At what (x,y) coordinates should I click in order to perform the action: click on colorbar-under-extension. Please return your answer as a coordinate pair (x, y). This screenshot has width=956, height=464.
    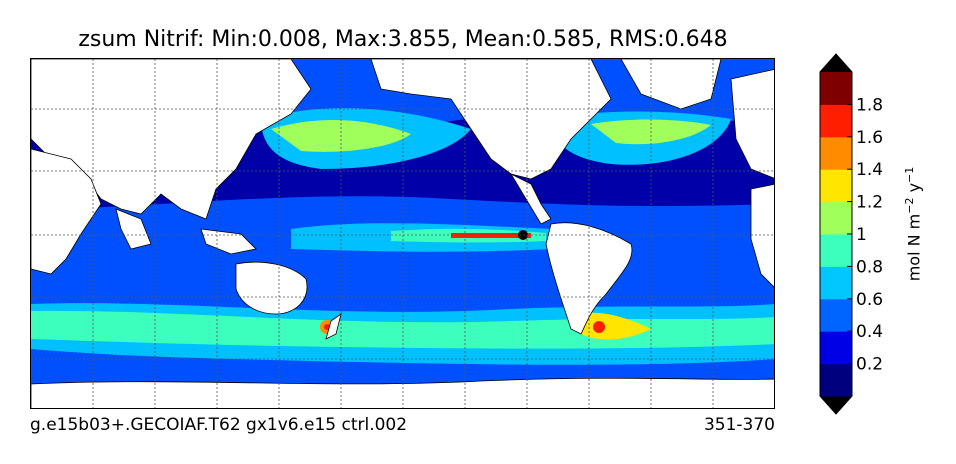
    Looking at the image, I should click on (836, 405).